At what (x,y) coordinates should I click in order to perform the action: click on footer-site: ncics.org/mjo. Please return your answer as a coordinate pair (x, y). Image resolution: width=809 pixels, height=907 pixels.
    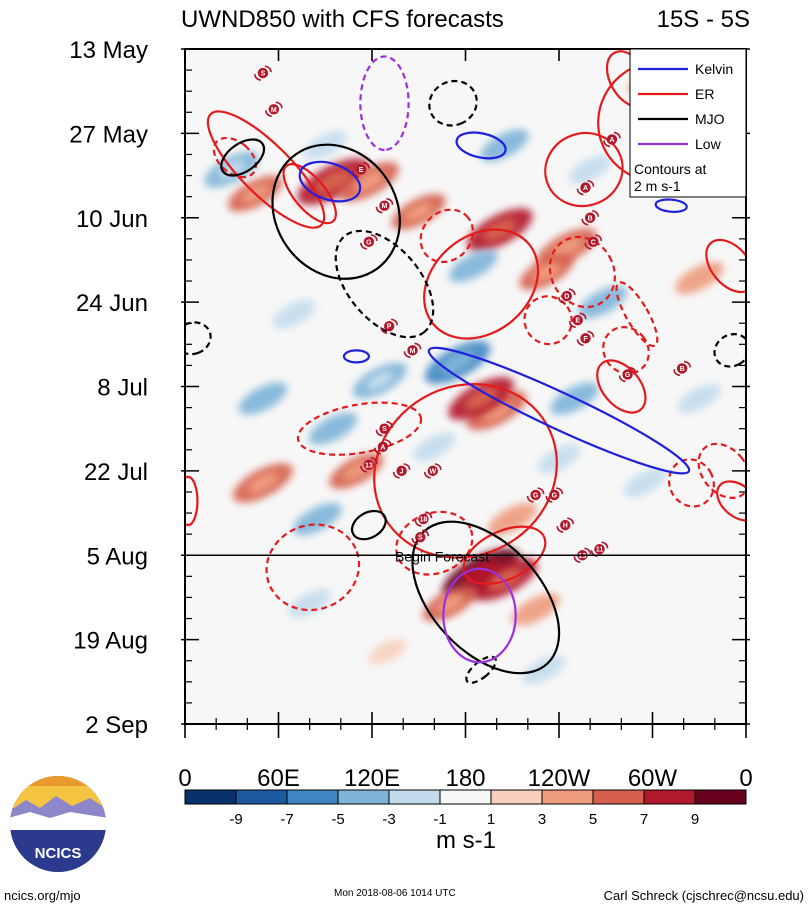
    Looking at the image, I should click on (42, 895).